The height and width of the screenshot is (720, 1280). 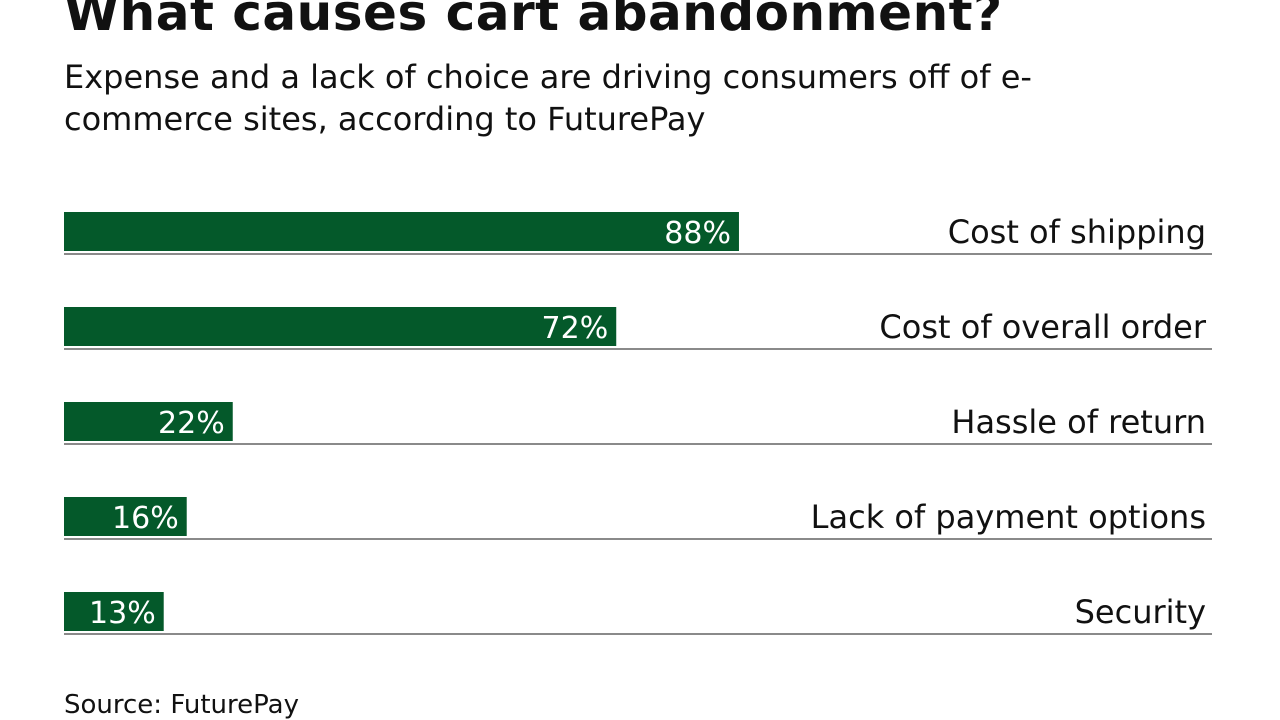 What do you see at coordinates (181, 705) in the screenshot?
I see `source-note: Source: FuturePay` at bounding box center [181, 705].